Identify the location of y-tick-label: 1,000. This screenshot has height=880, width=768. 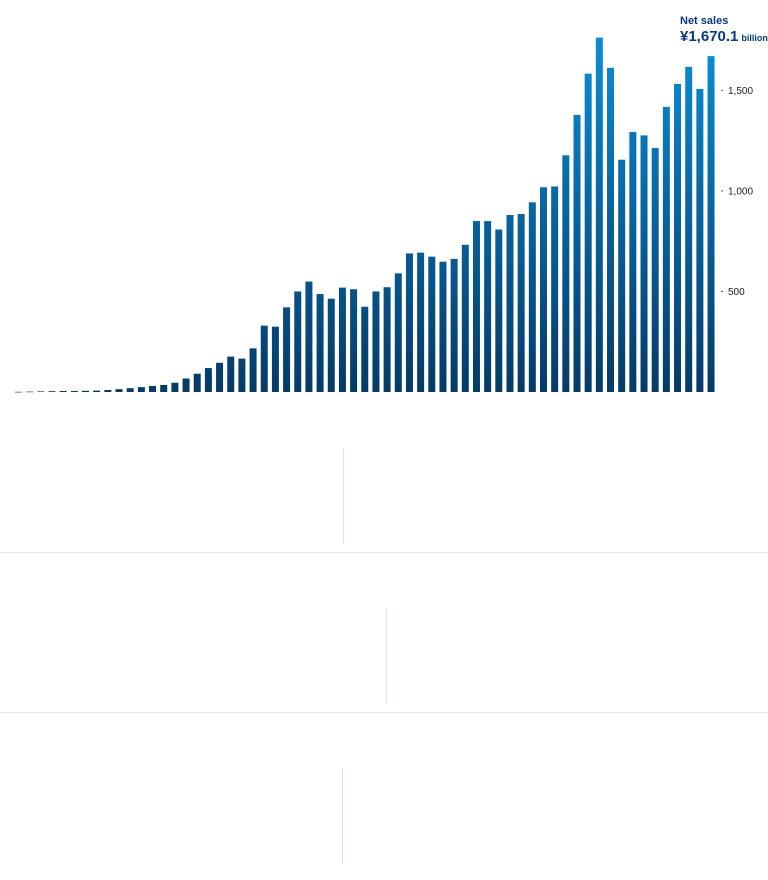
(740, 191).